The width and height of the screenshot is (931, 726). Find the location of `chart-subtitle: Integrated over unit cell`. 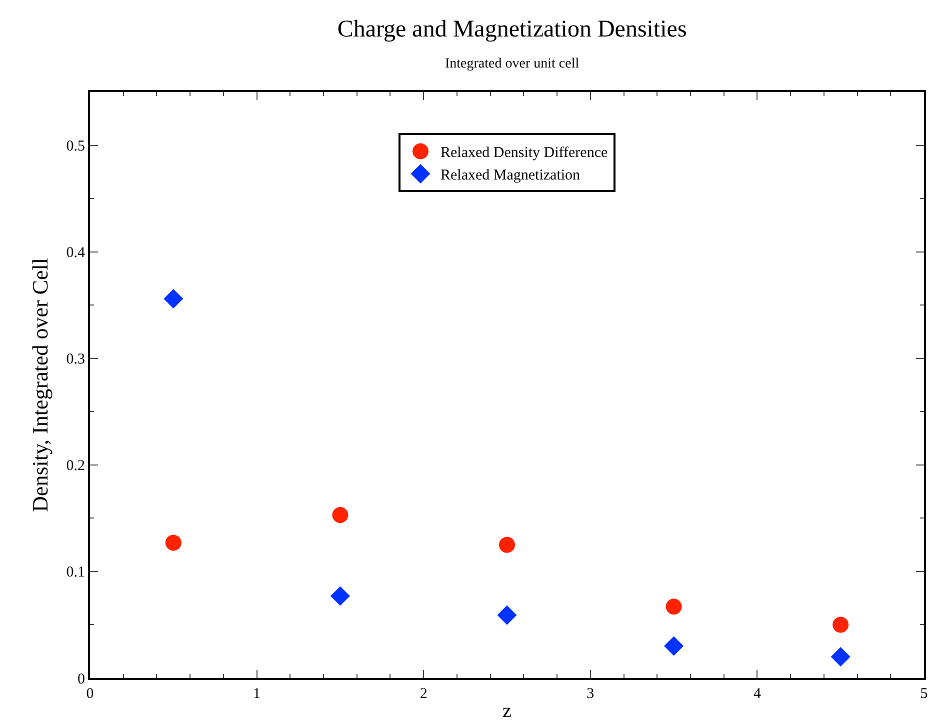

chart-subtitle: Integrated over unit cell is located at coordinates (512, 64).